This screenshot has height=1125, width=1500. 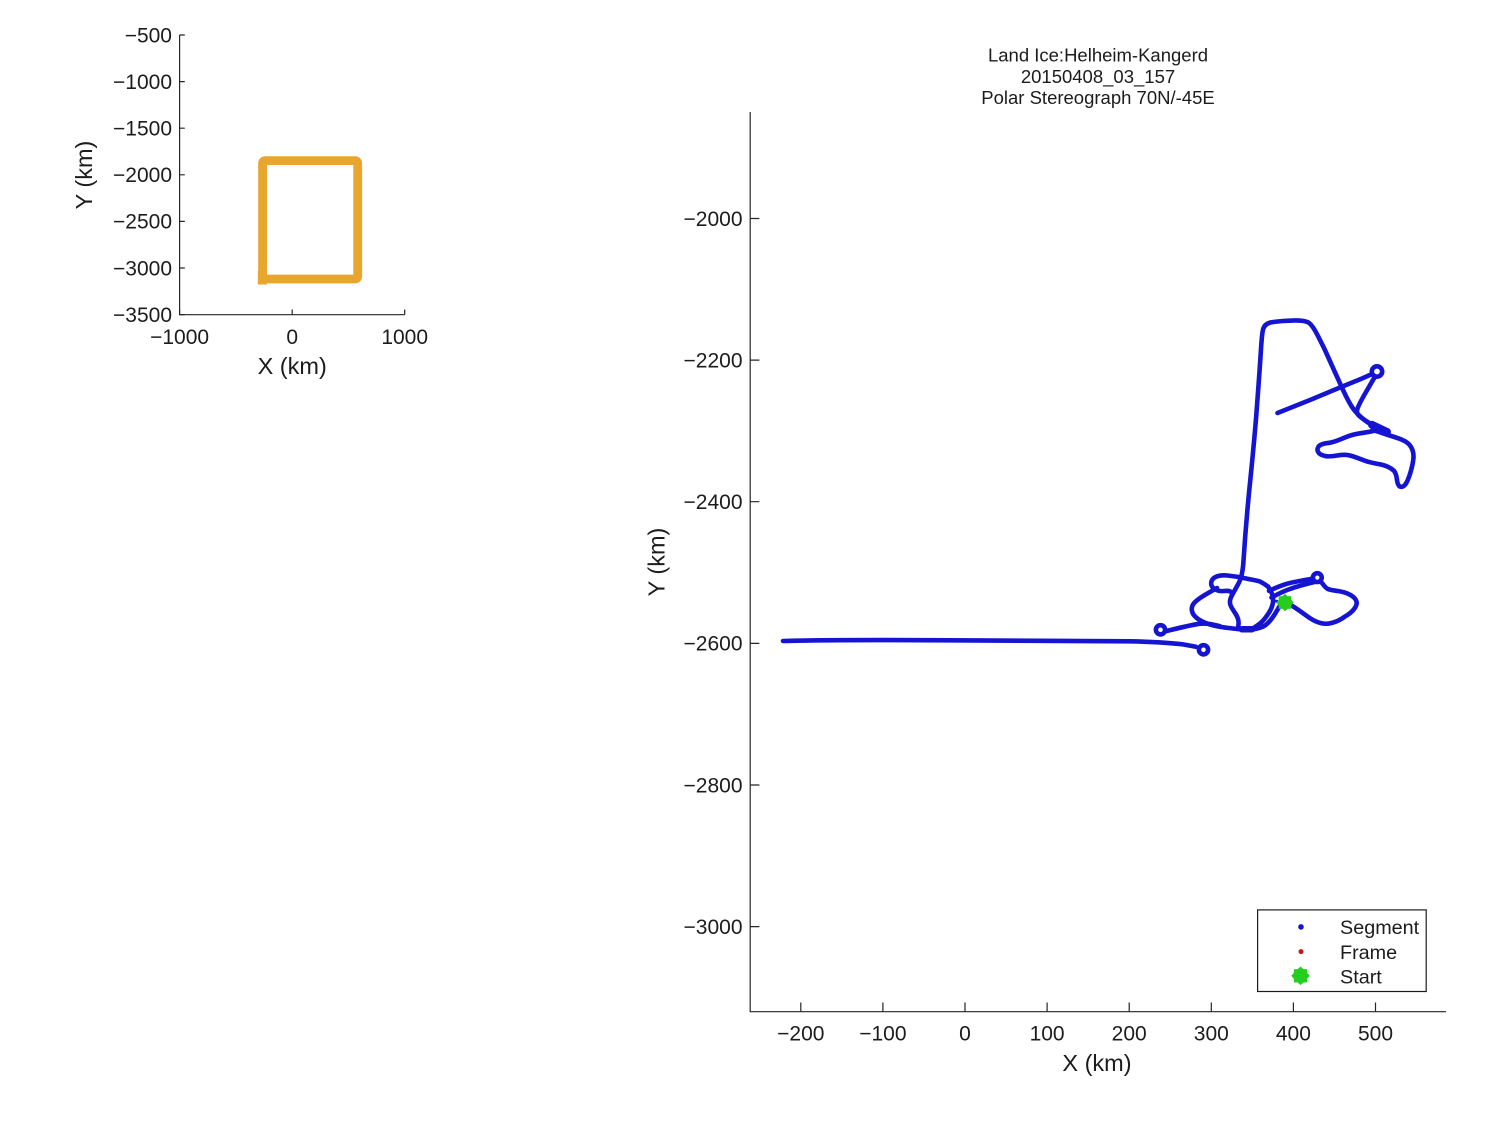 What do you see at coordinates (800, 1033) in the screenshot?
I see `svg-text: −200` at bounding box center [800, 1033].